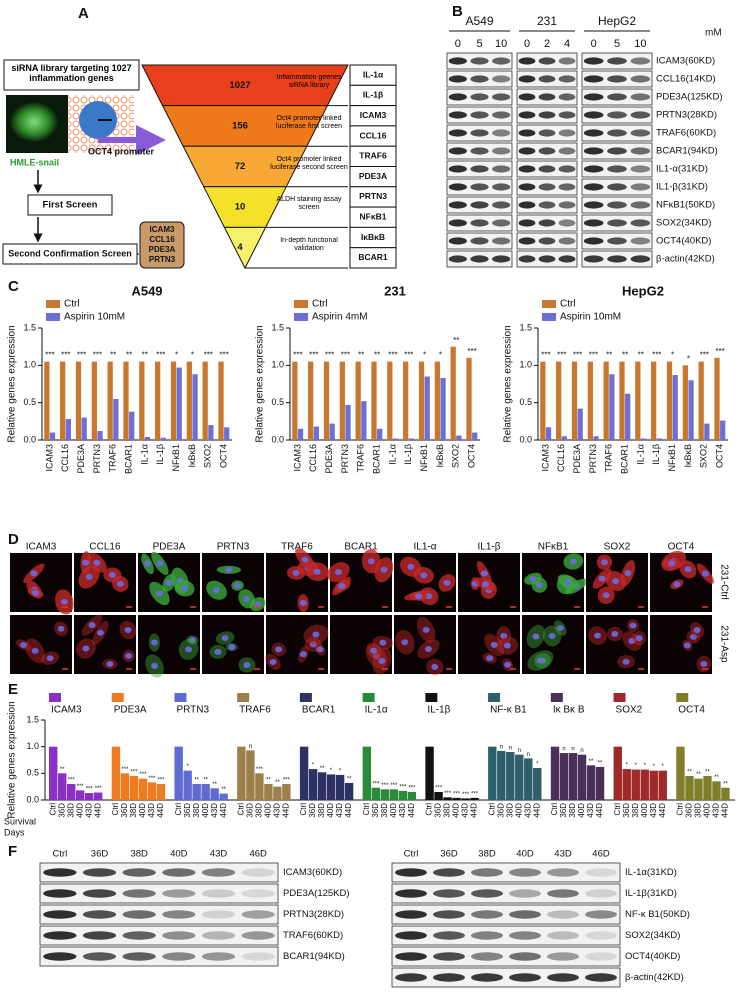 The width and height of the screenshot is (740, 997). What do you see at coordinates (34, 162) in the screenshot?
I see `cell-line-label: HMLE-snail` at bounding box center [34, 162].